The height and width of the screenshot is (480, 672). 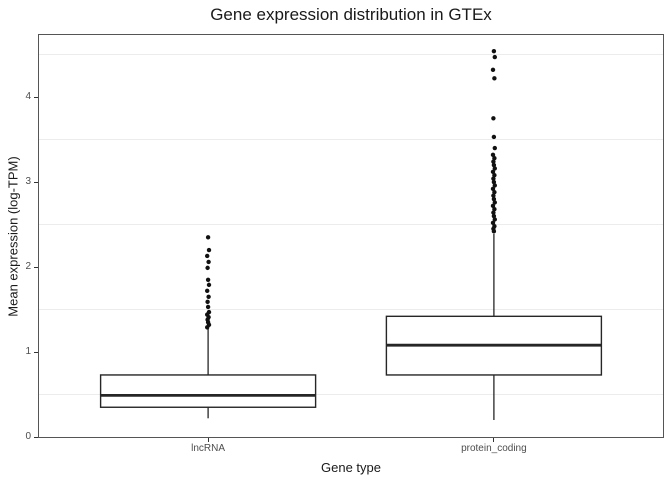 What do you see at coordinates (494, 448) in the screenshot?
I see `x-tick-label: protein_coding` at bounding box center [494, 448].